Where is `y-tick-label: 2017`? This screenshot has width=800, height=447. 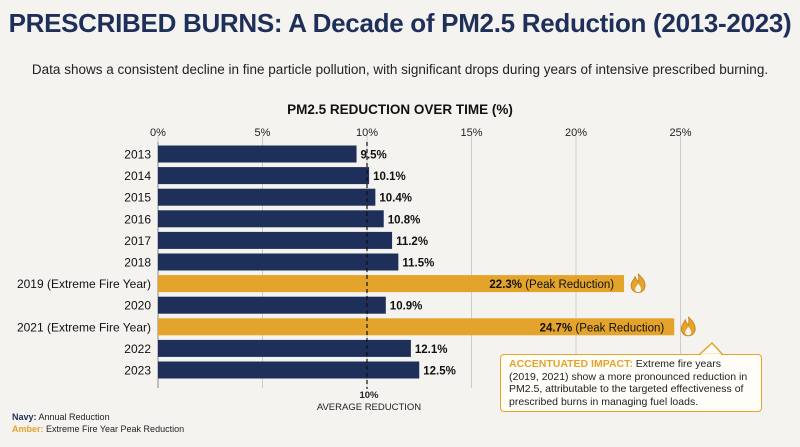
y-tick-label: 2017 is located at coordinates (137, 241).